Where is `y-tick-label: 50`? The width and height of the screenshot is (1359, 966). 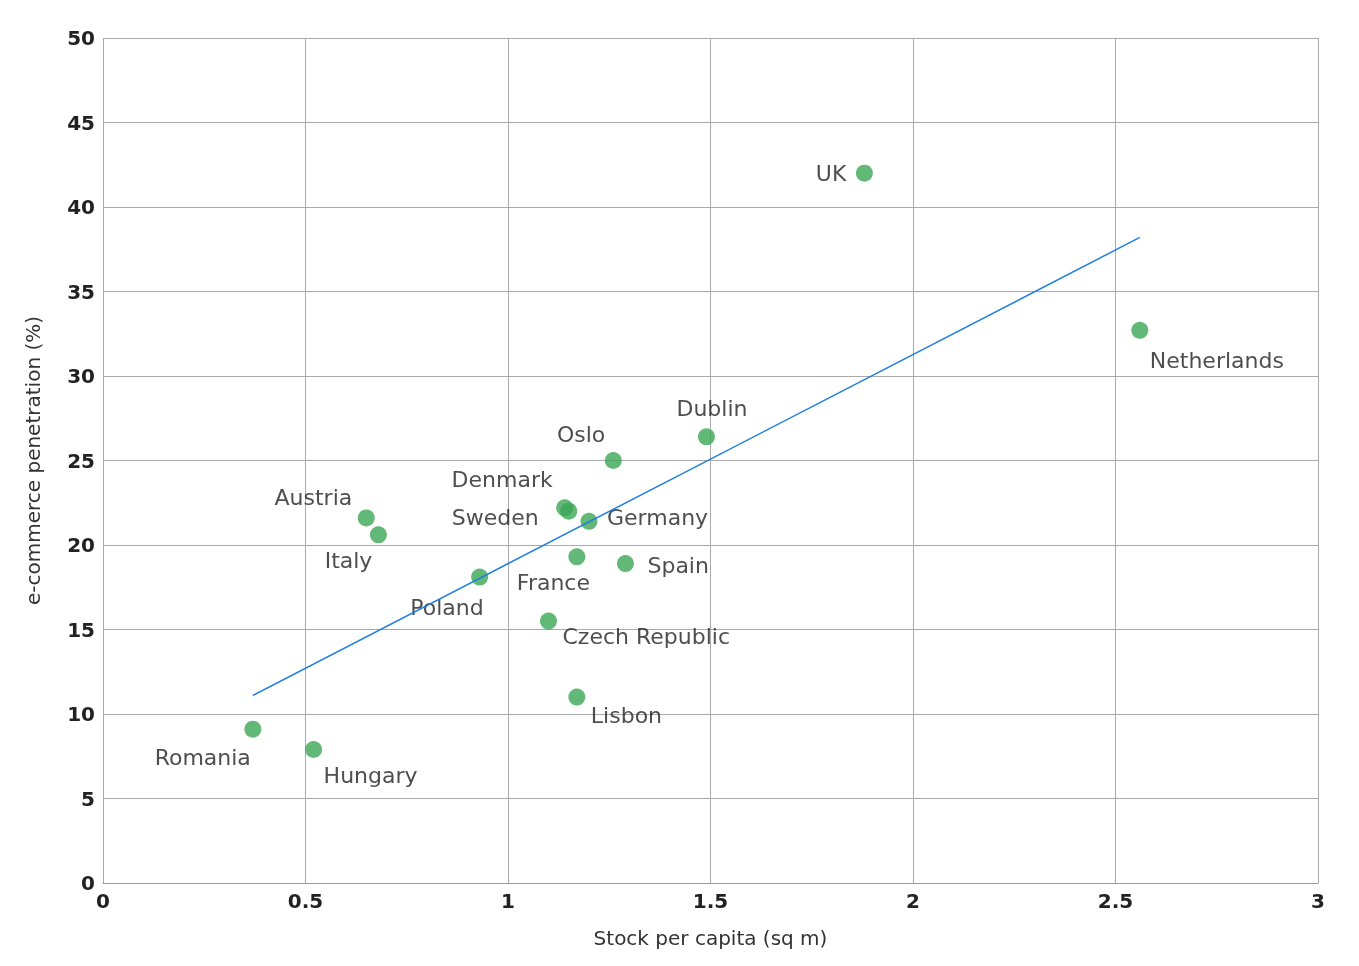 y-tick-label: 50 is located at coordinates (81, 38).